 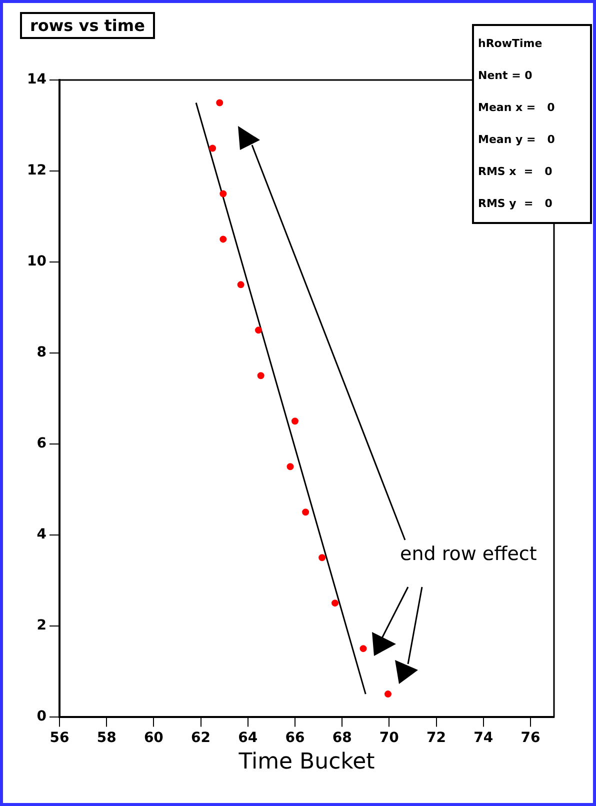 I want to click on x-tick-label: 58, so click(x=106, y=738).